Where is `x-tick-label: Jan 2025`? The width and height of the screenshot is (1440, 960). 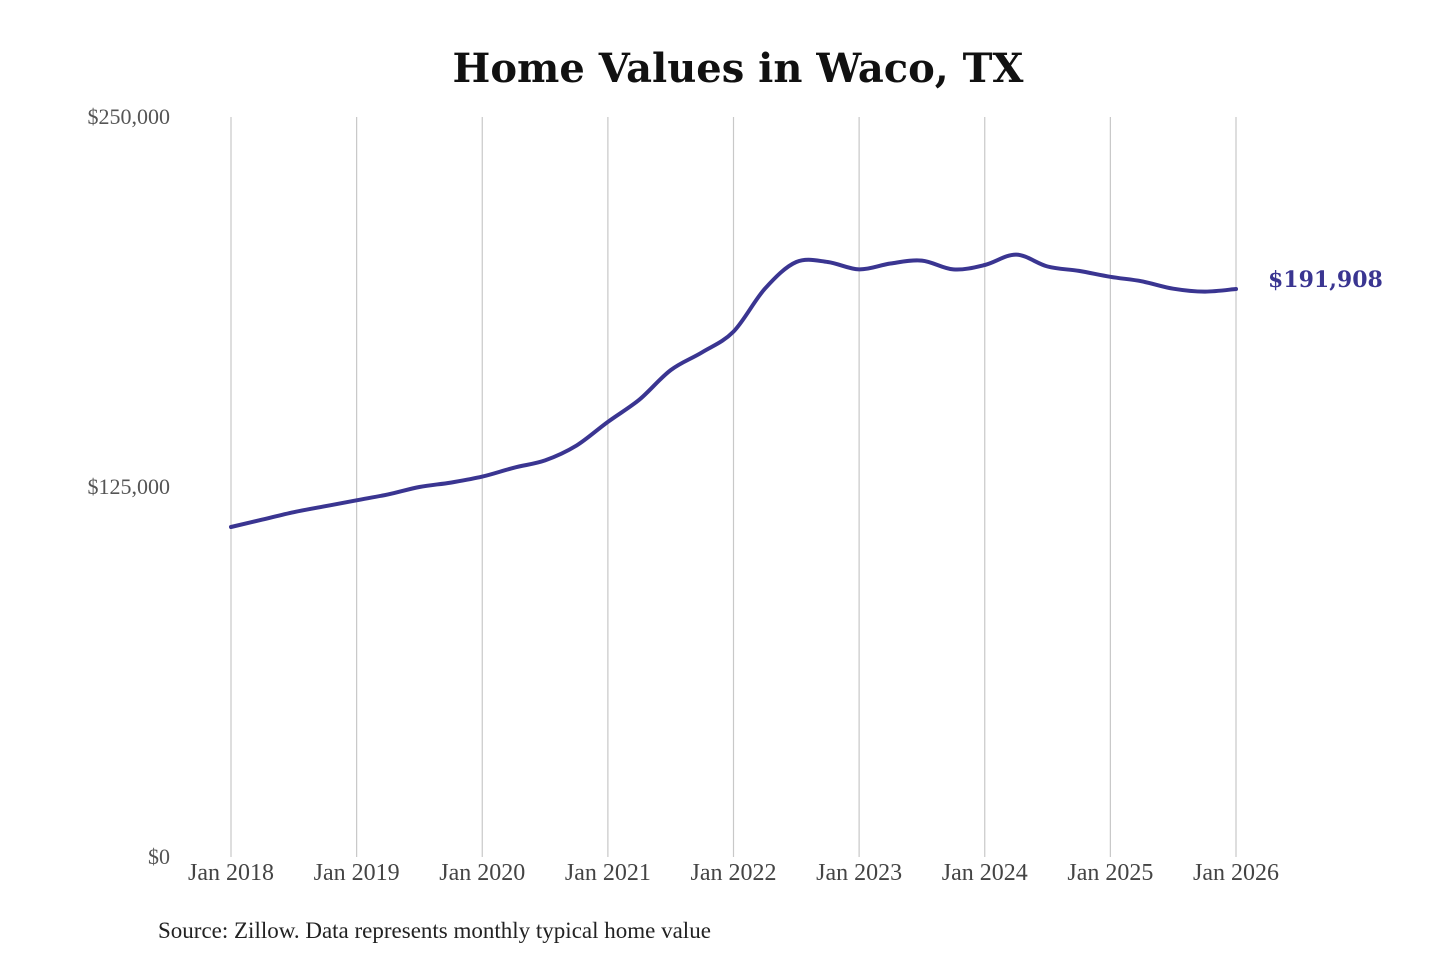 x-tick-label: Jan 2025 is located at coordinates (1110, 873).